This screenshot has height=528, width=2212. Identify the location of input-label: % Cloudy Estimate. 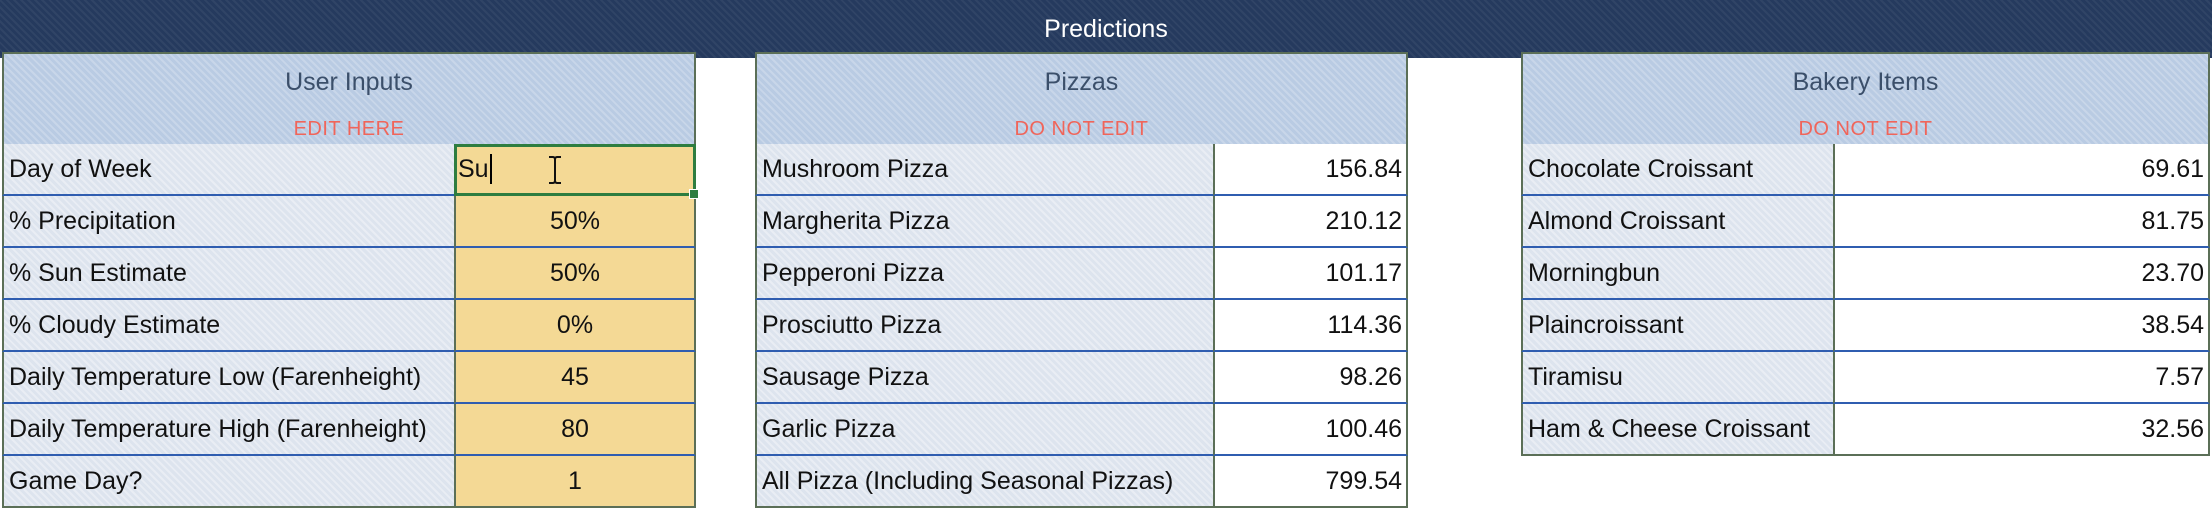
(228, 326).